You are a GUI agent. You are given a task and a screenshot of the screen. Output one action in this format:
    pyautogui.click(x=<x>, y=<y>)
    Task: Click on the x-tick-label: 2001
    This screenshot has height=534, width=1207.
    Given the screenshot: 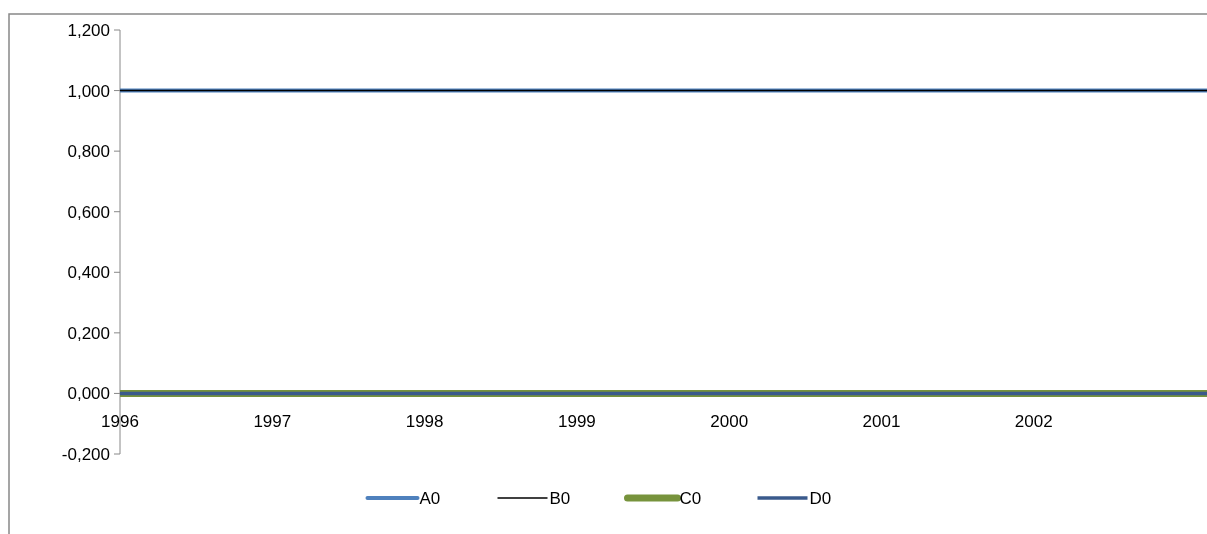 What is the action you would take?
    pyautogui.click(x=881, y=422)
    